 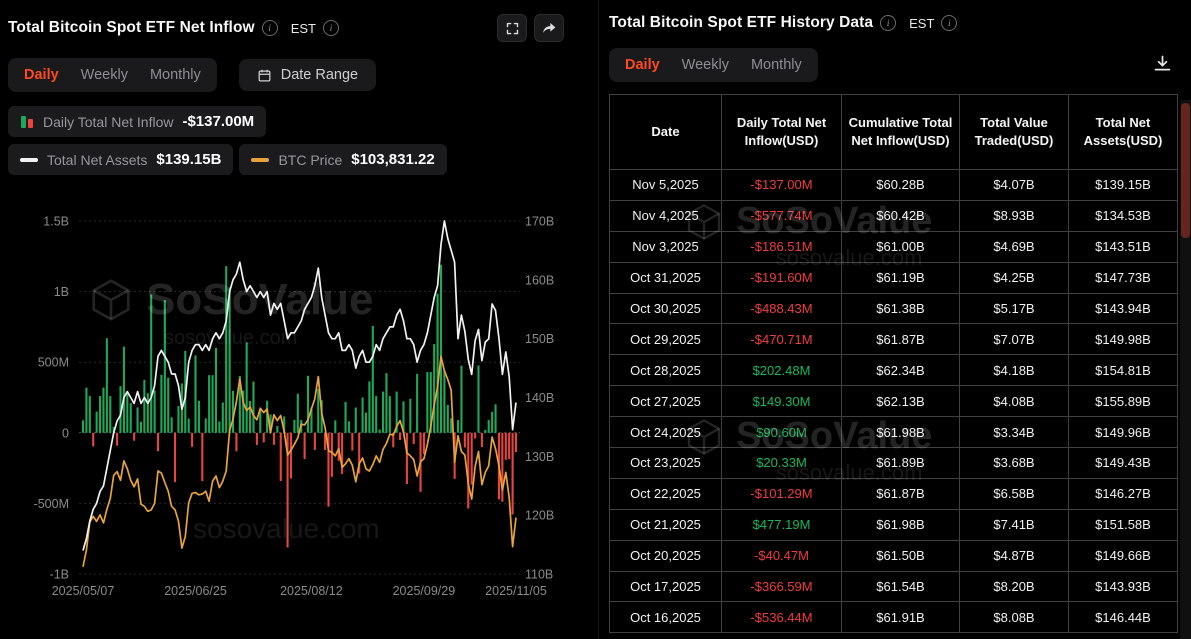 What do you see at coordinates (665, 401) in the screenshot?
I see `date-cell: Oct 27,2025` at bounding box center [665, 401].